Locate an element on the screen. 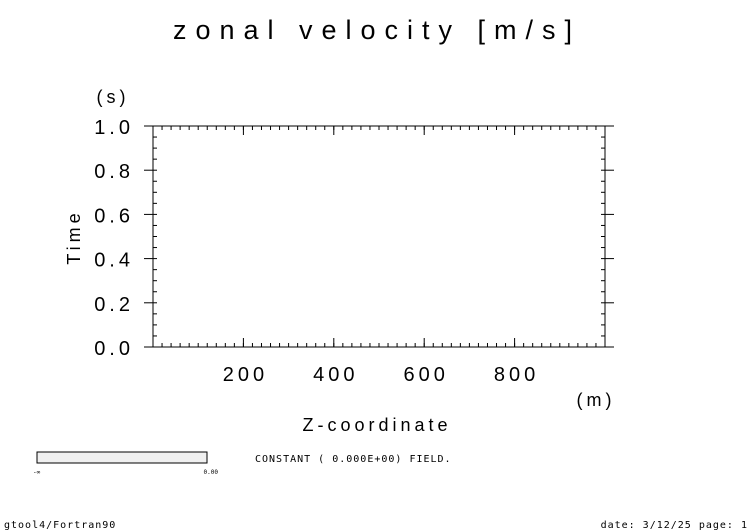 The image size is (752, 532). y-tick-label: 0.2 is located at coordinates (114, 305).